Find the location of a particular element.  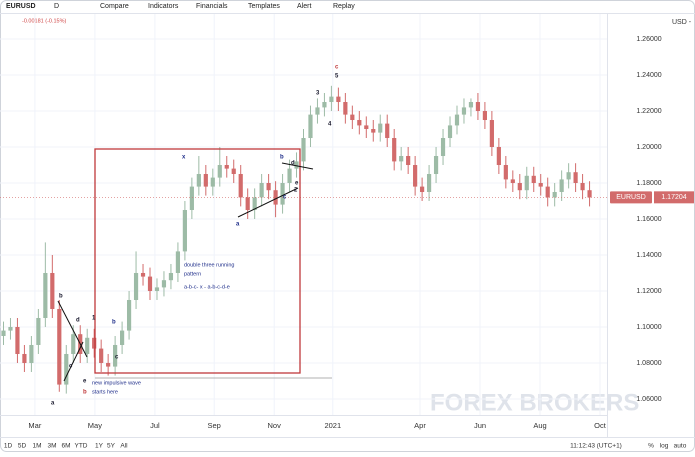

toolbar-button: Financials is located at coordinates (212, 6).